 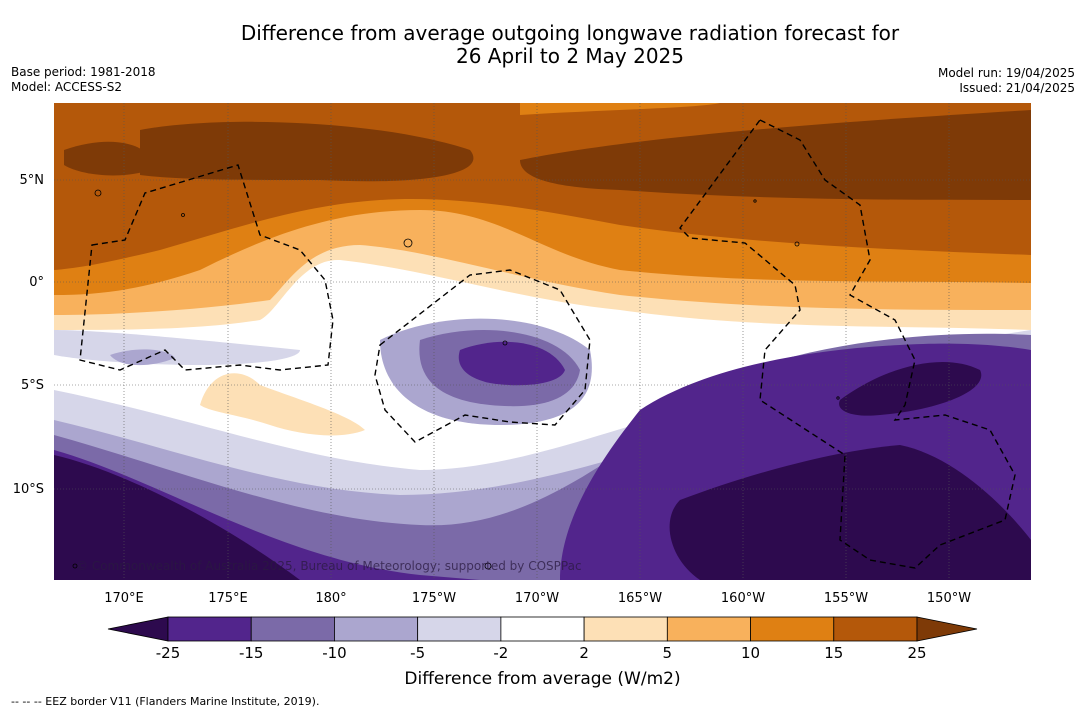 What do you see at coordinates (668, 653) in the screenshot?
I see `colorbar-tick-label: 5` at bounding box center [668, 653].